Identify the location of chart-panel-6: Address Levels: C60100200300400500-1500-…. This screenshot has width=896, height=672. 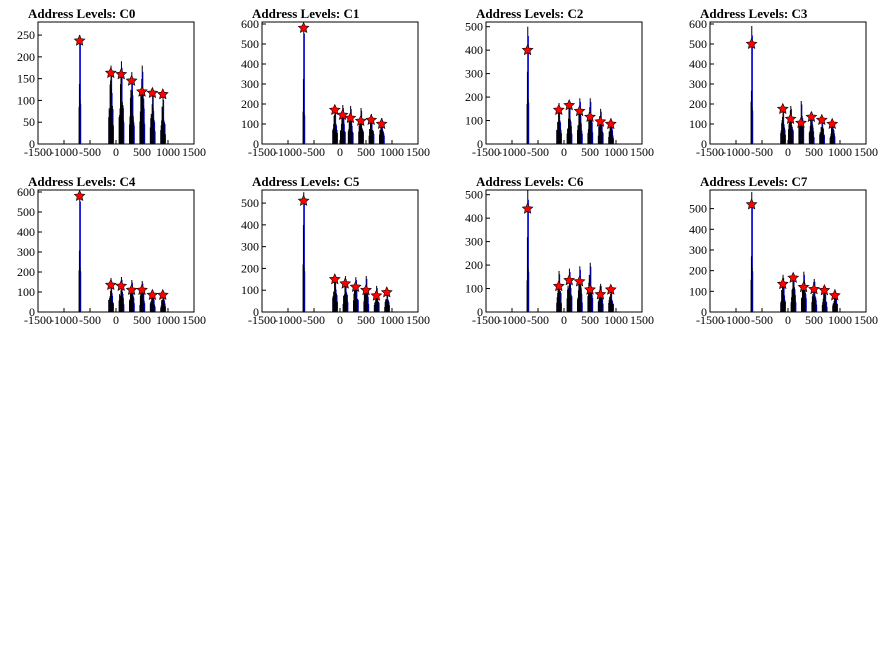
(559, 250).